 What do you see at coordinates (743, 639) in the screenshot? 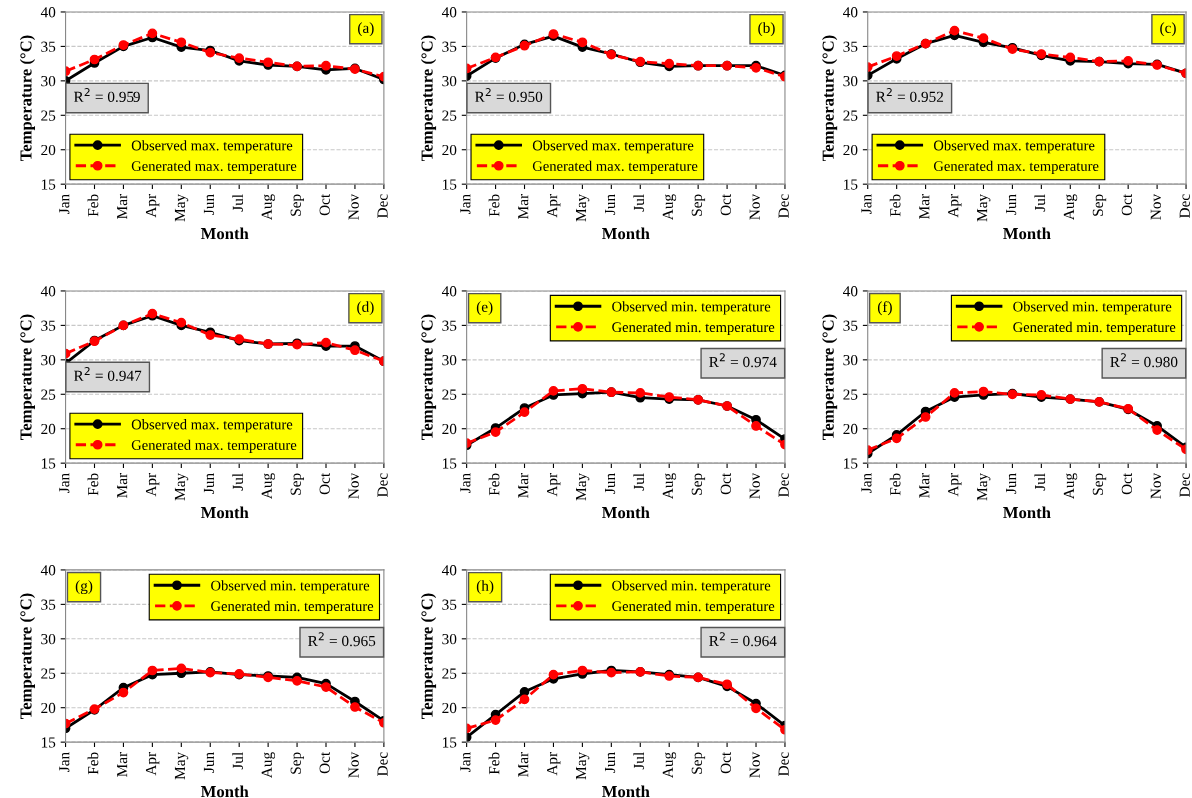
I see `annotation: R$^{2}$ = 0.964` at bounding box center [743, 639].